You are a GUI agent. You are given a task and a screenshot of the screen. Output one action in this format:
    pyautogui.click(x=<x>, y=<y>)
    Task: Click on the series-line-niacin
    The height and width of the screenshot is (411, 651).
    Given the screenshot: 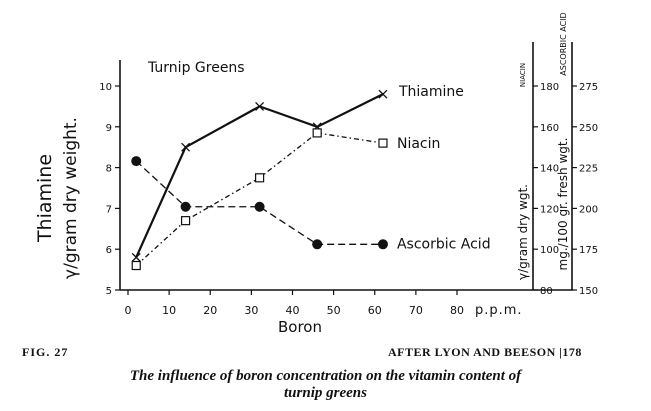 What is the action you would take?
    pyautogui.click(x=259, y=199)
    